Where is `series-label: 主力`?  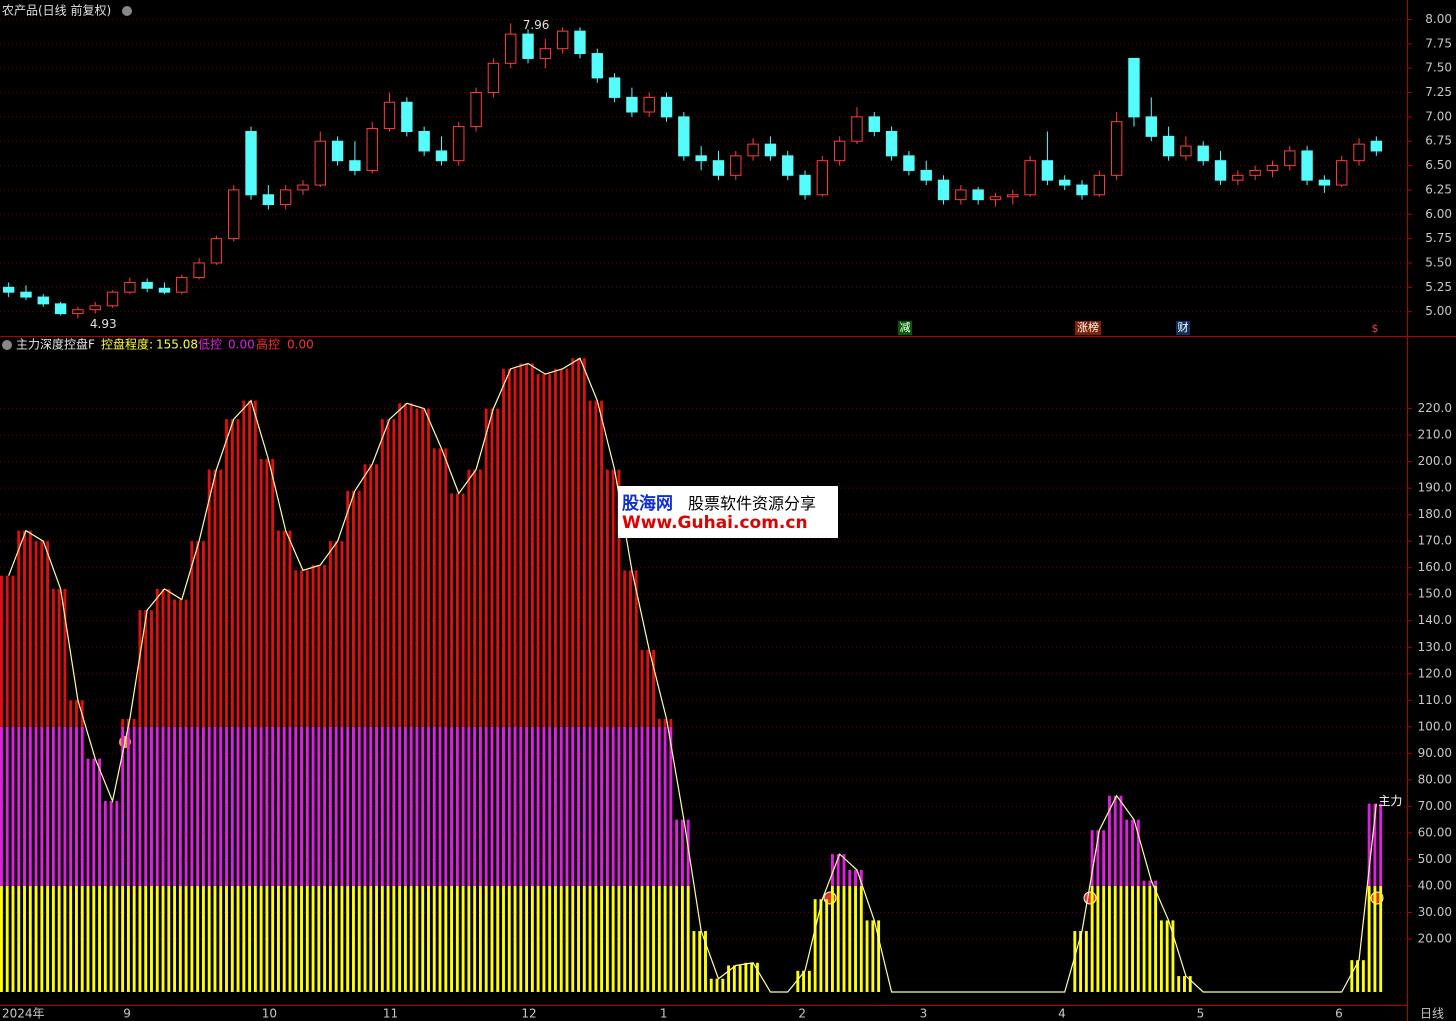
series-label: 主力 is located at coordinates (1390, 801).